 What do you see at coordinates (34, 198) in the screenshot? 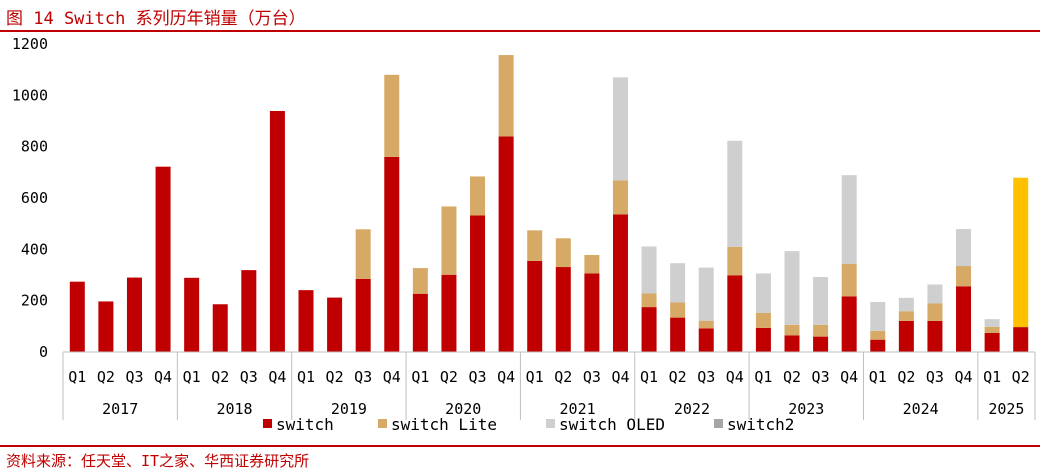
I see `y-tick-label: 600` at bounding box center [34, 198].